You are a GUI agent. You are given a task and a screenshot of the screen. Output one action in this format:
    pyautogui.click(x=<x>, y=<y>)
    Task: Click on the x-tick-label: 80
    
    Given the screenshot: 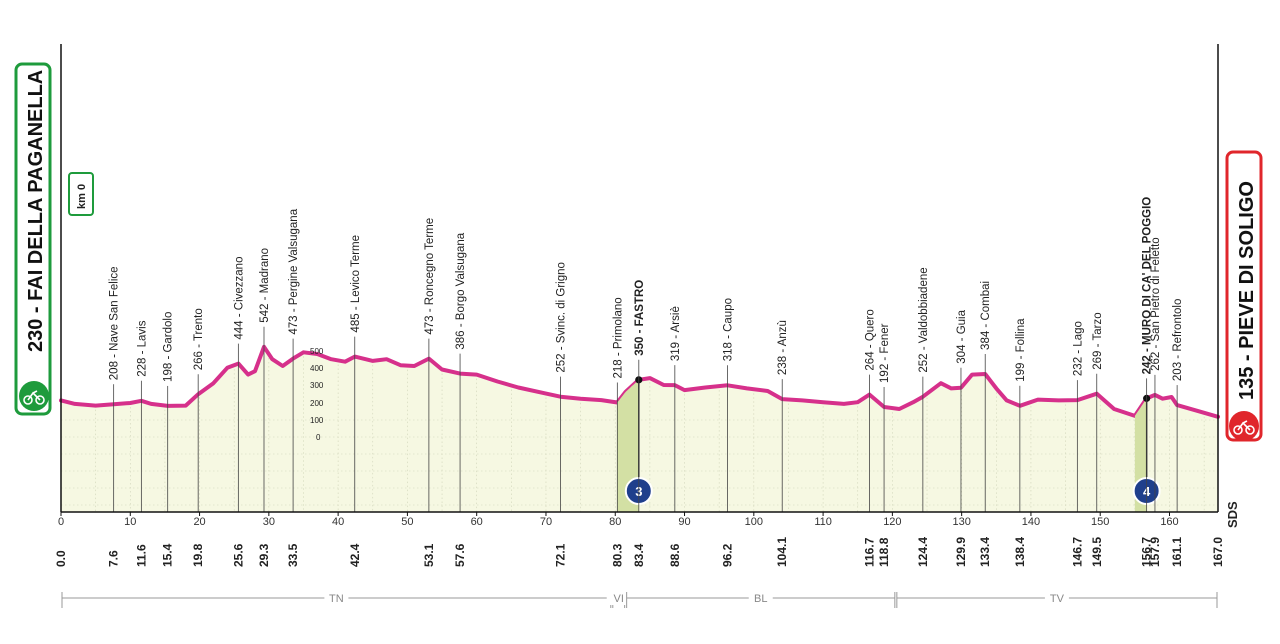 What is the action you would take?
    pyautogui.click(x=615, y=522)
    